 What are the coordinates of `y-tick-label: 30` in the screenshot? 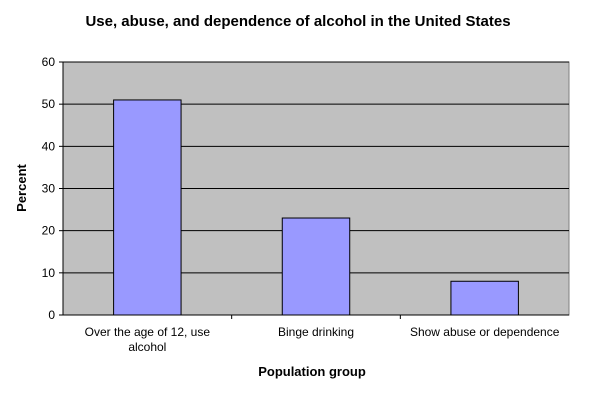 It's located at (49, 189).